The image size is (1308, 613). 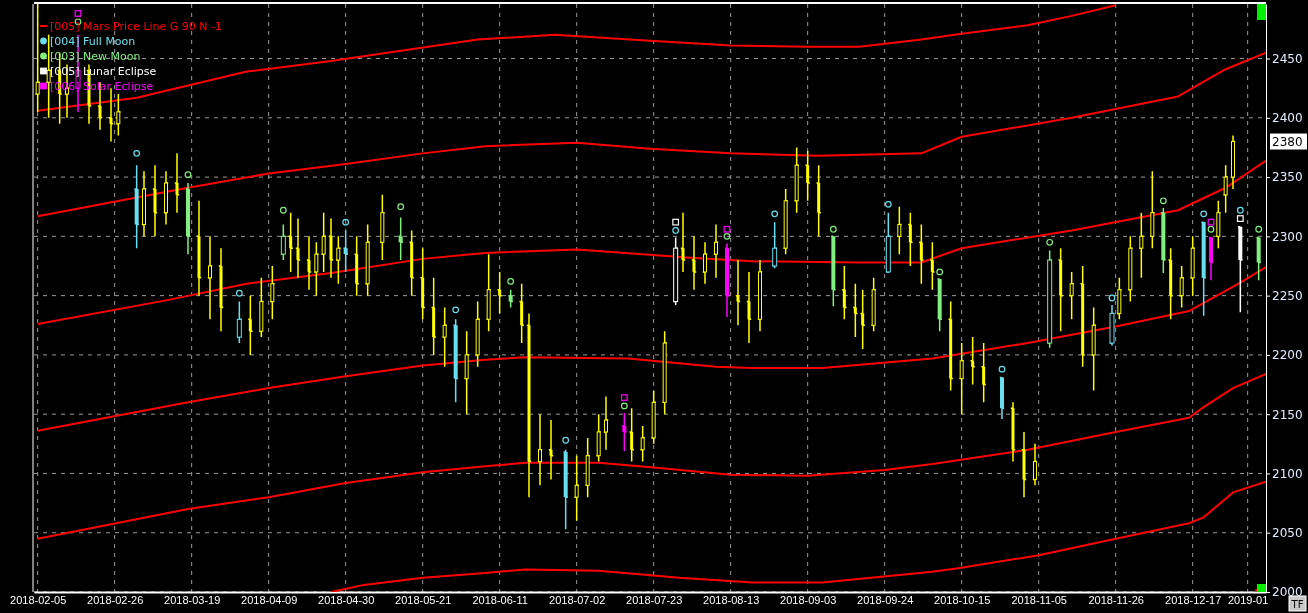 What do you see at coordinates (1193, 600) in the screenshot?
I see `x-tick-label: 2018-12-17` at bounding box center [1193, 600].